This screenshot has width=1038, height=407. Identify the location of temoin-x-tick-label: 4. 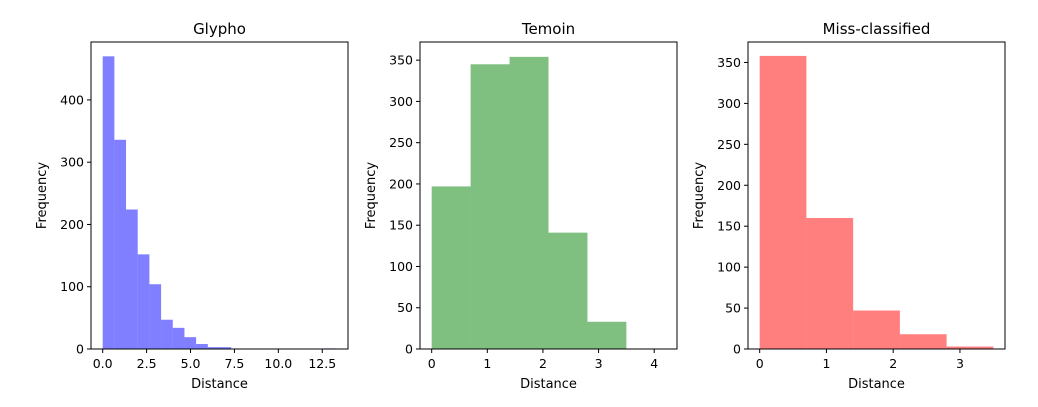
(654, 363).